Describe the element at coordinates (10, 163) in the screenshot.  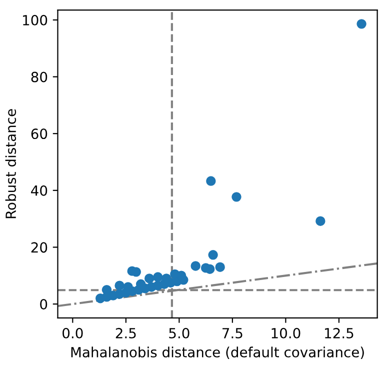
I see `y-axis-title: Robust distance` at that location.